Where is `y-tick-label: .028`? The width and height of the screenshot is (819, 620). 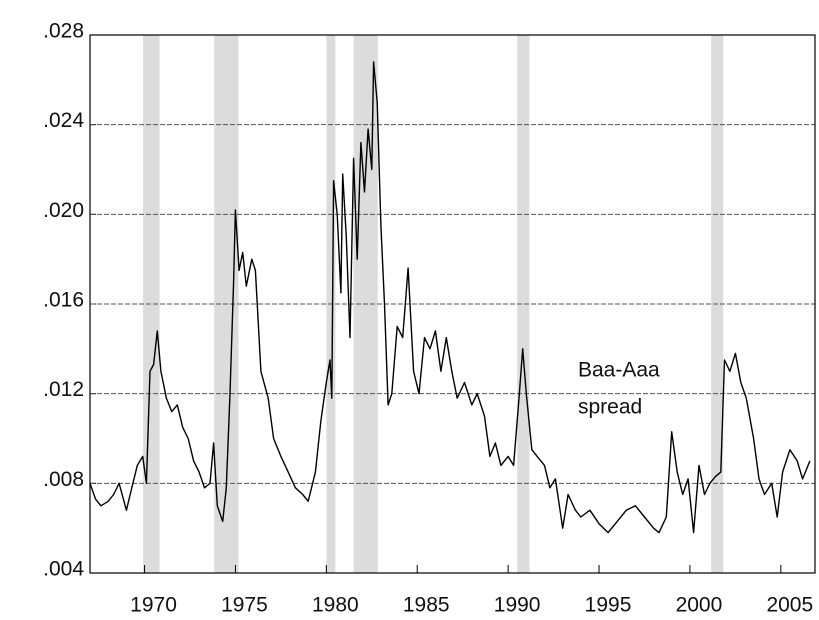 y-tick-label: .028 is located at coordinates (63, 31).